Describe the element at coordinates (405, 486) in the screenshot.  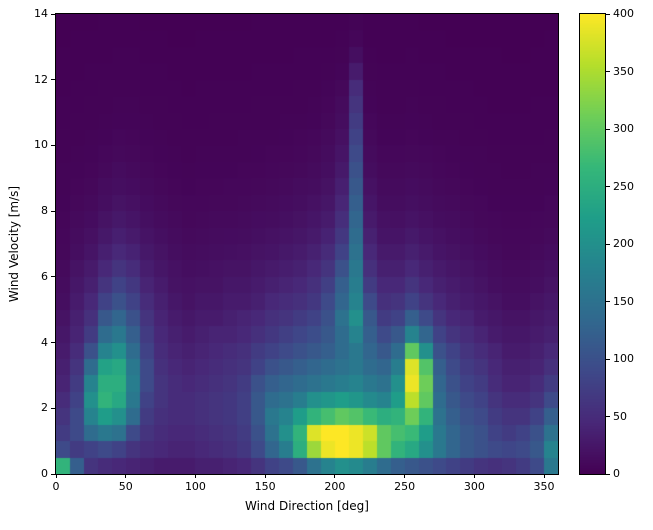
I see `x-tick-label: 250` at that location.